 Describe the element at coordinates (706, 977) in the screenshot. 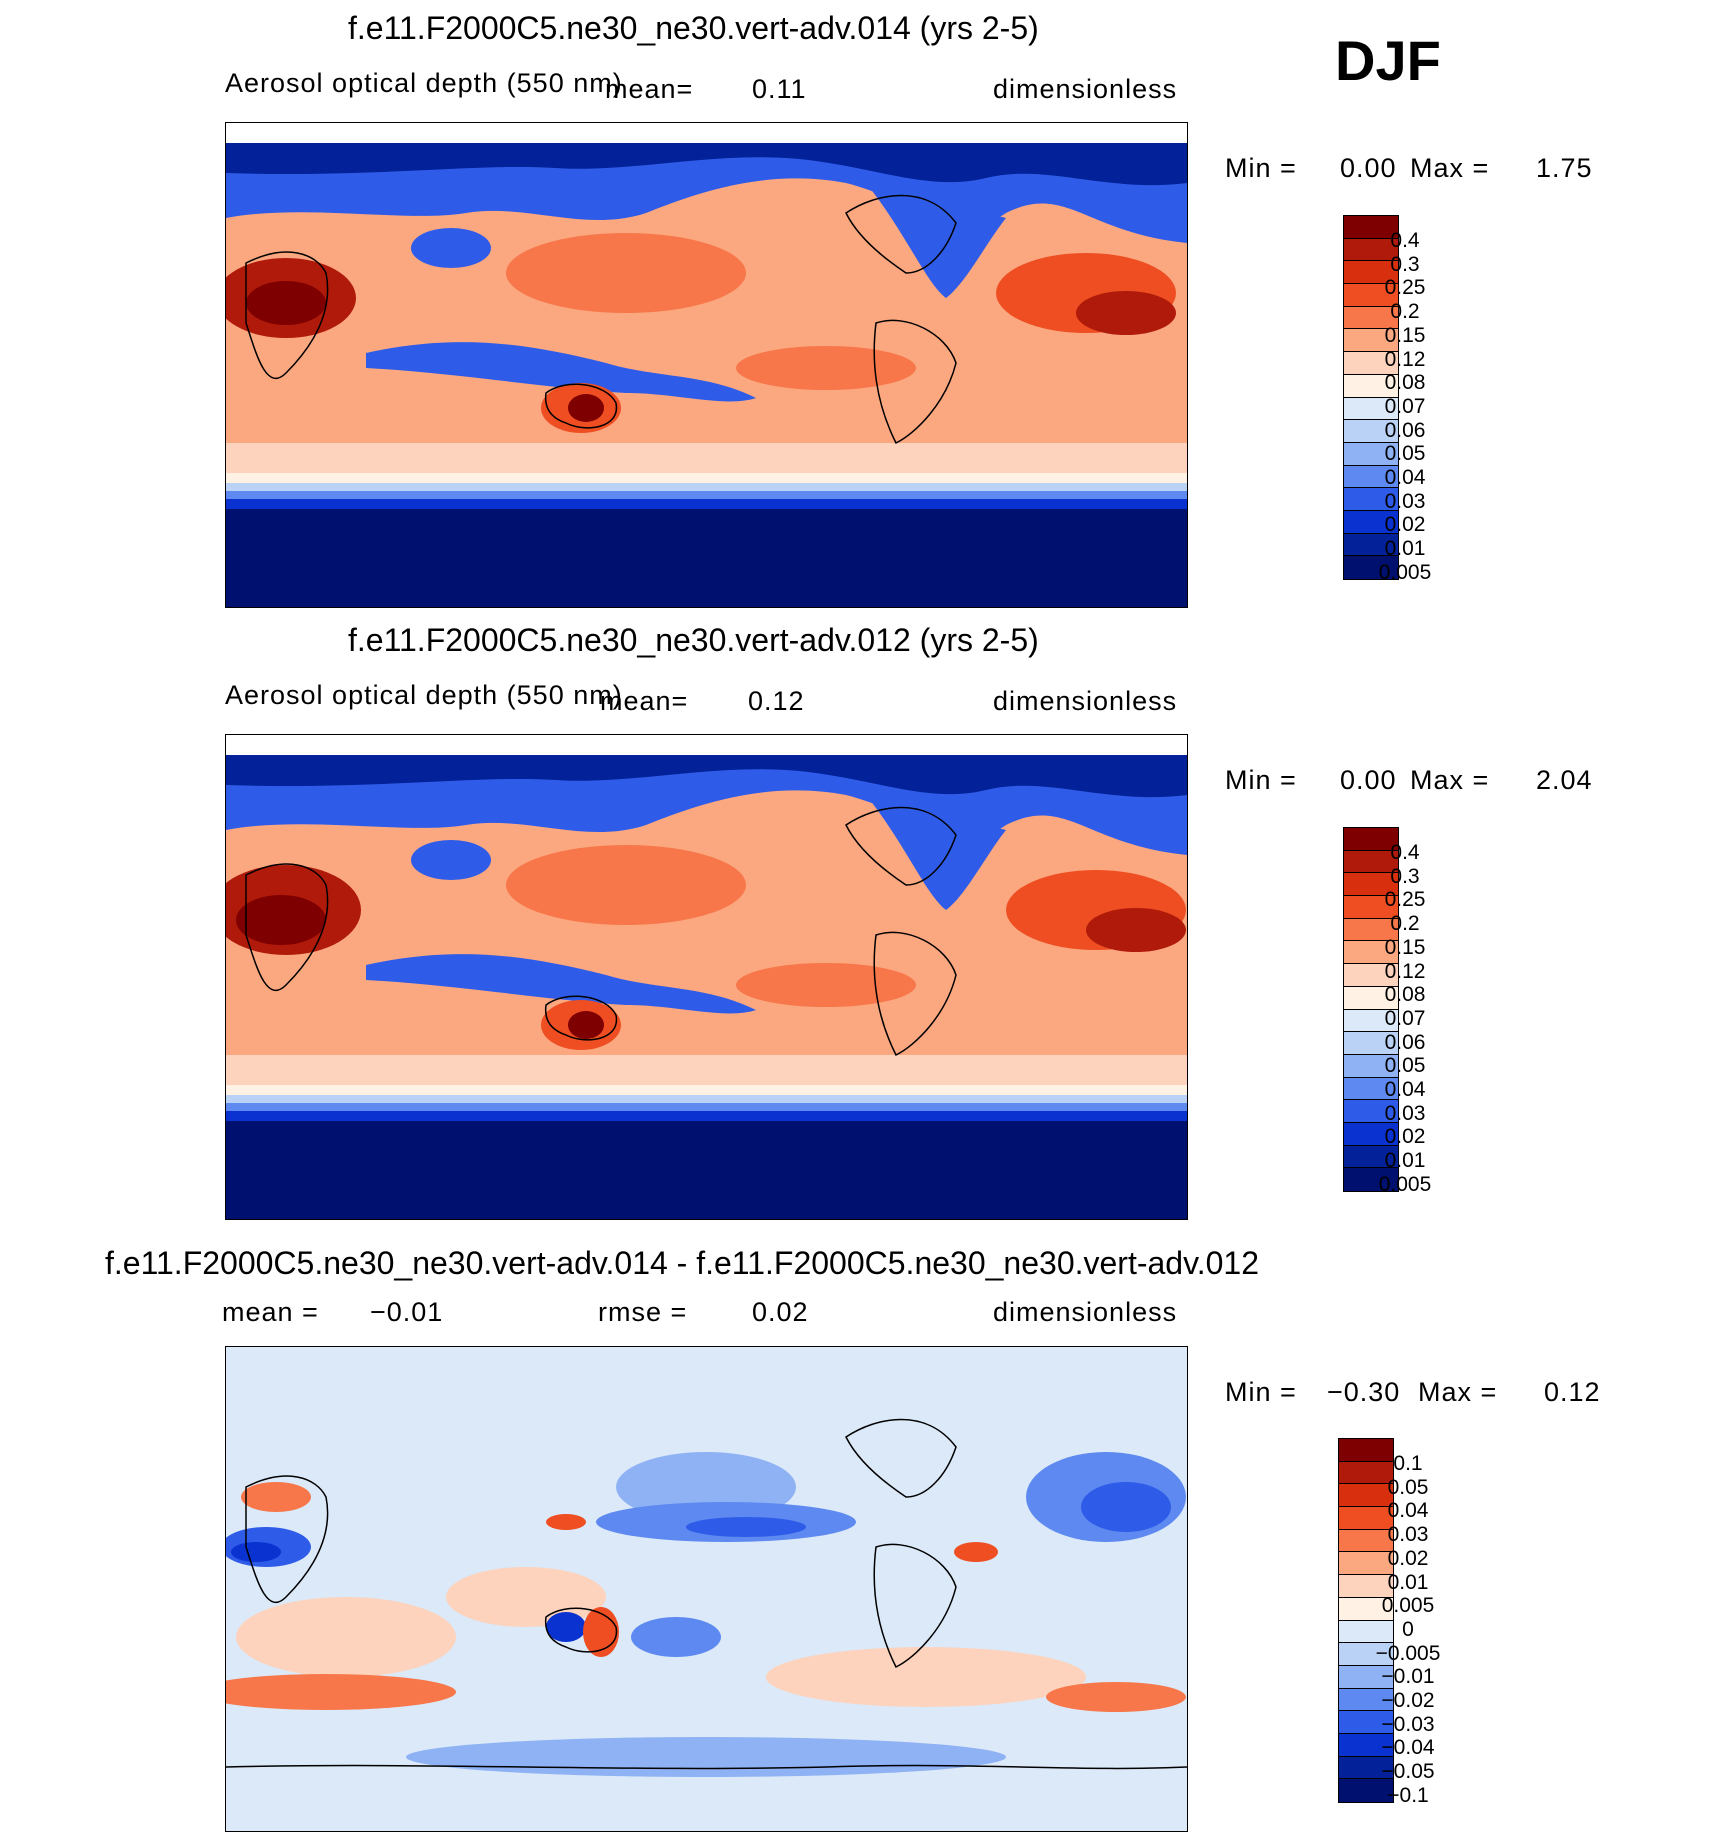

I see `panel2-map-svg` at that location.